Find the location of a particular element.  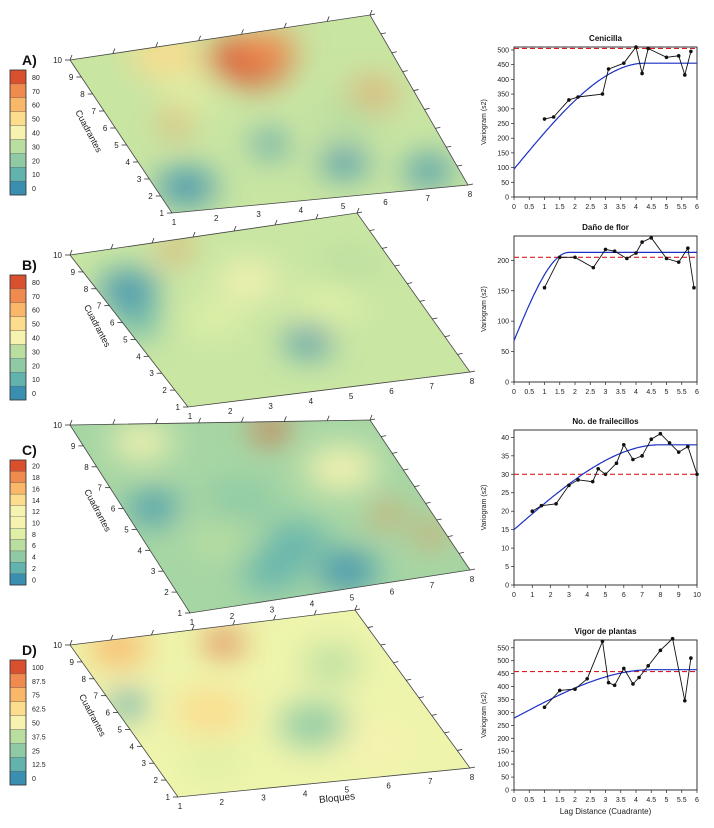

legend-label: 14 is located at coordinates (36, 501).